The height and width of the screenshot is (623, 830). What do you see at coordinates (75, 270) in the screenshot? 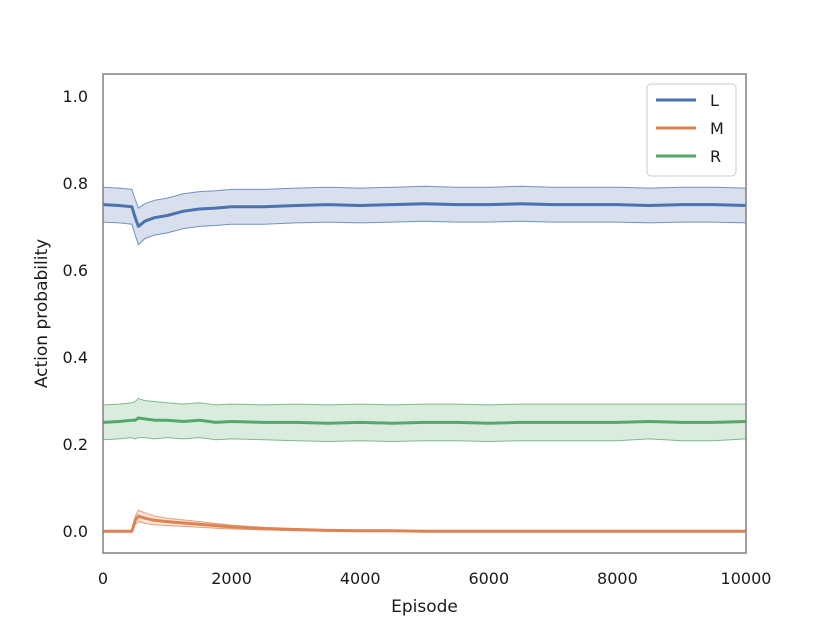
I see `y-tick-label: 0.6` at bounding box center [75, 270].